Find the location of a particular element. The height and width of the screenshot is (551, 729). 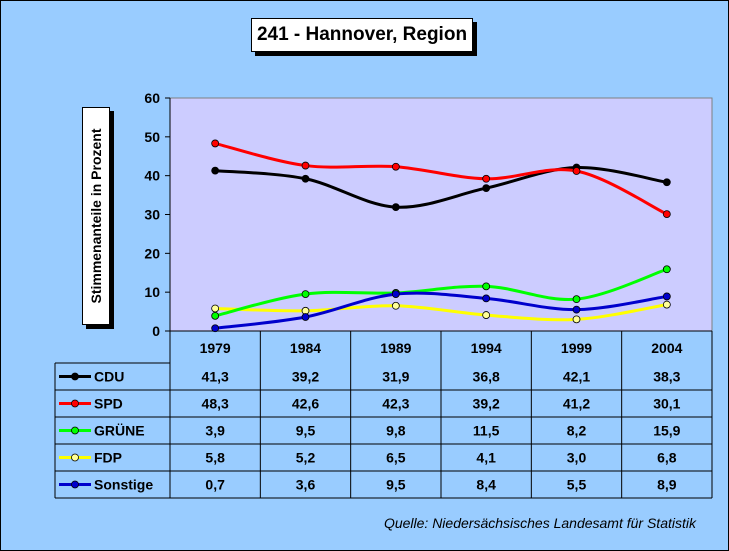

y-tick-label: 0 is located at coordinates (156, 331).